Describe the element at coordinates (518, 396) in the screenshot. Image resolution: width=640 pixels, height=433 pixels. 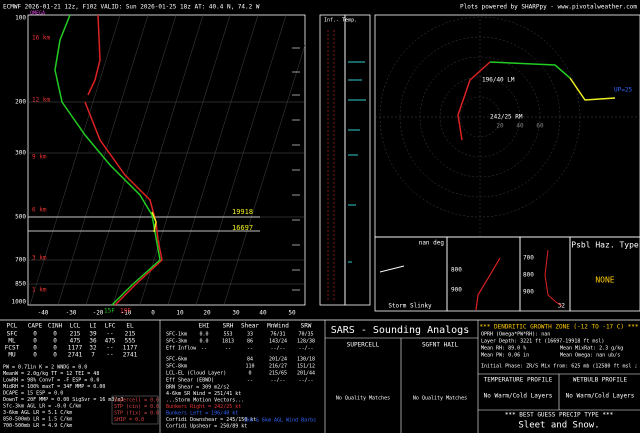
I see `warm-cold: No Warm/Cold Layers` at that location.